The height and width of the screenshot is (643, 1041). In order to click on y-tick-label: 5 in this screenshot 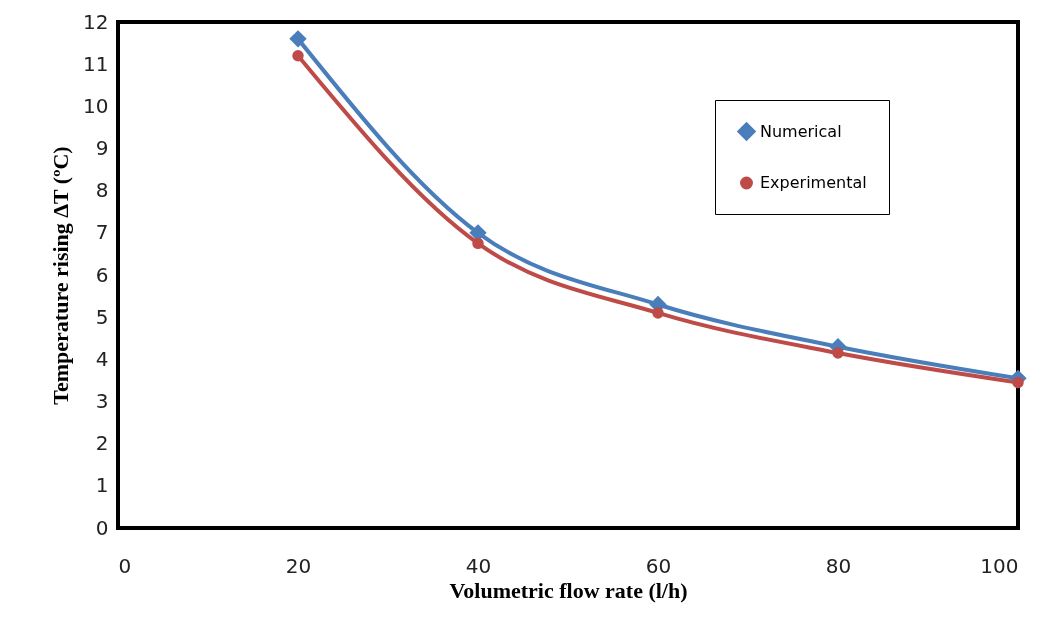, I will do `click(102, 316)`.